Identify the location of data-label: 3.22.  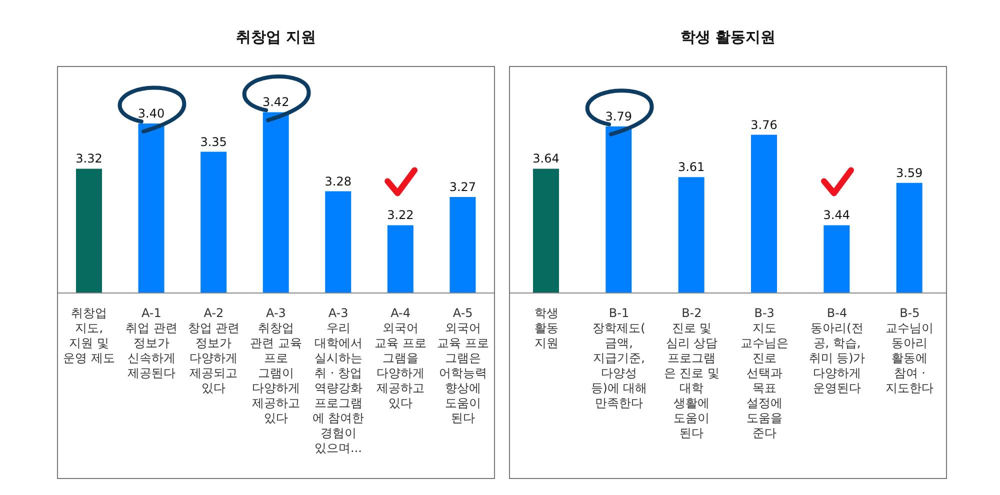
(400, 215).